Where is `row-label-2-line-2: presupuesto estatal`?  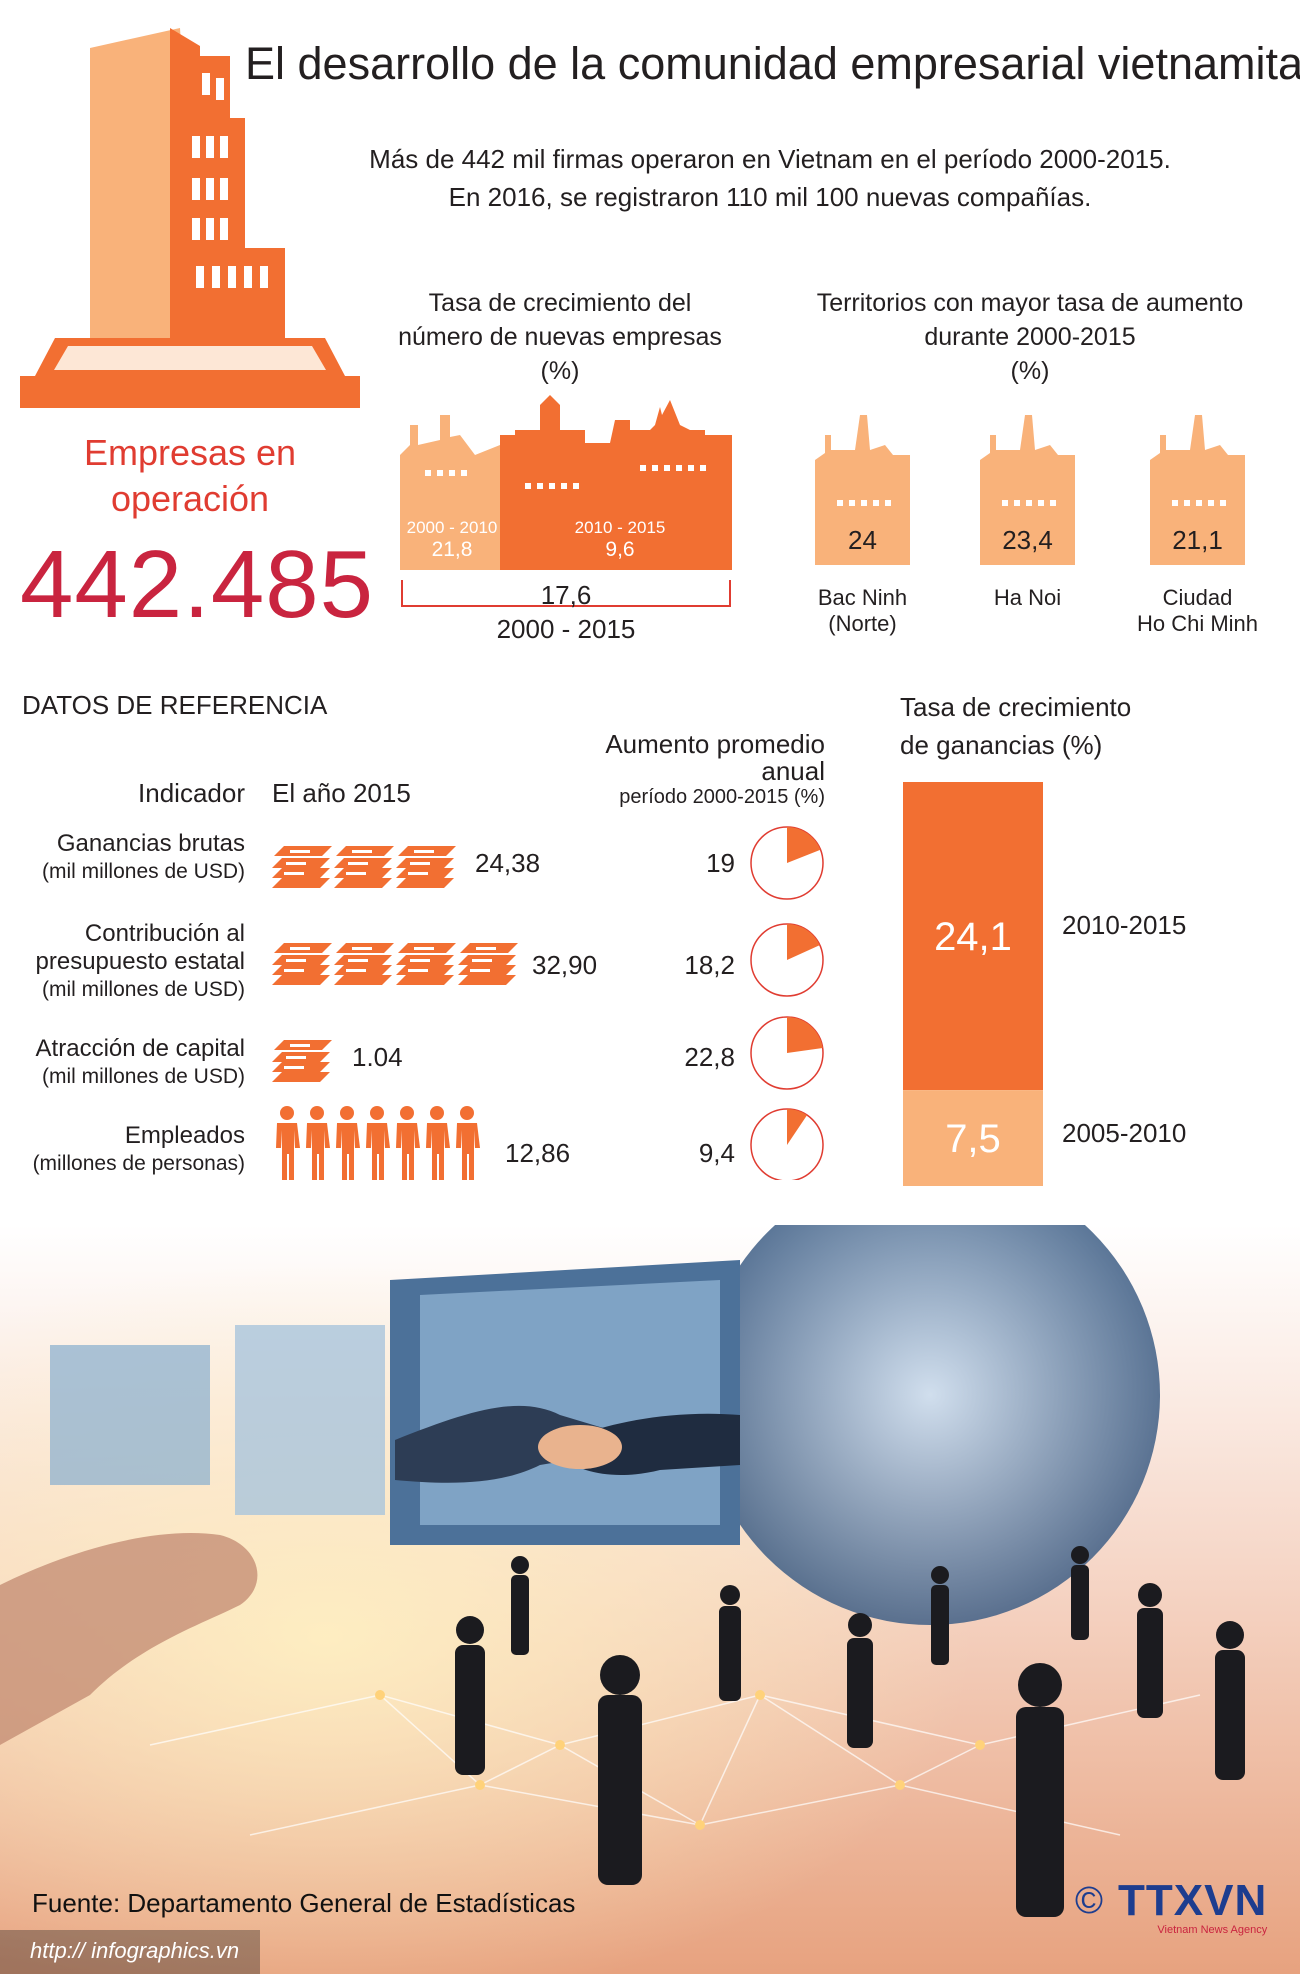
row-label-2-line-2: presupuesto estatal is located at coordinates (140, 961).